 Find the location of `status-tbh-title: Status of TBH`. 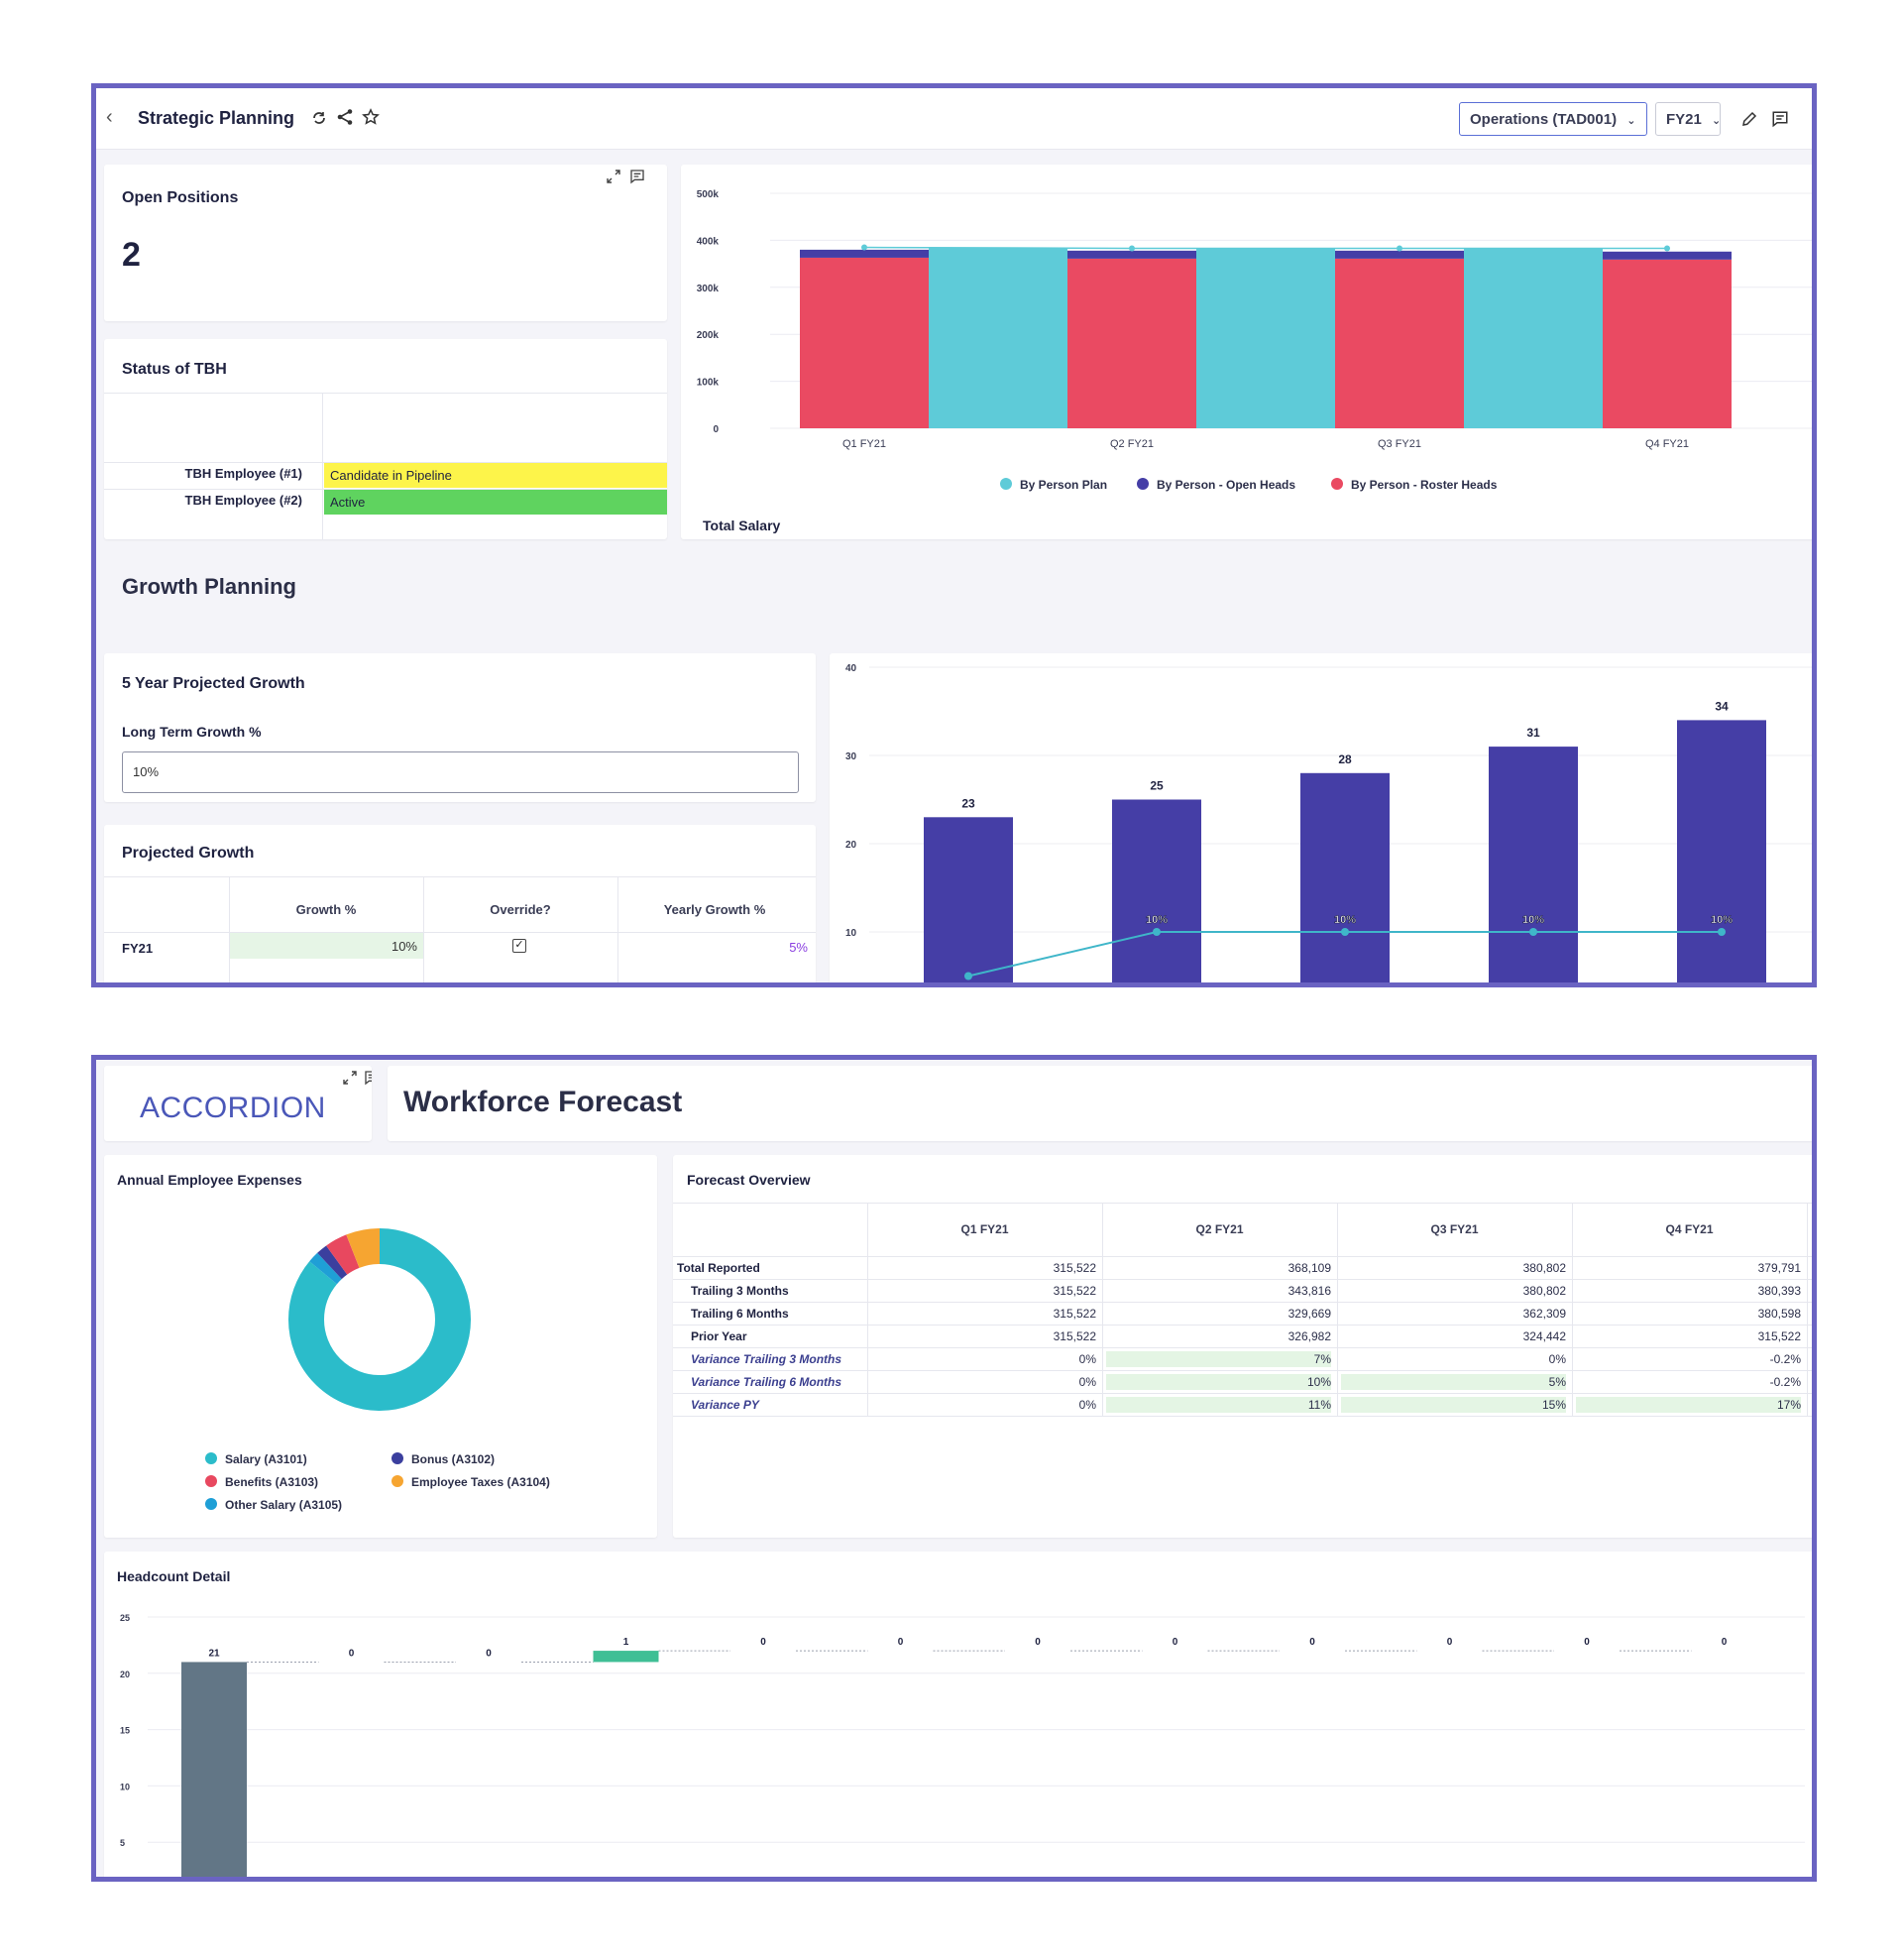

status-tbh-title: Status of TBH is located at coordinates (174, 369).